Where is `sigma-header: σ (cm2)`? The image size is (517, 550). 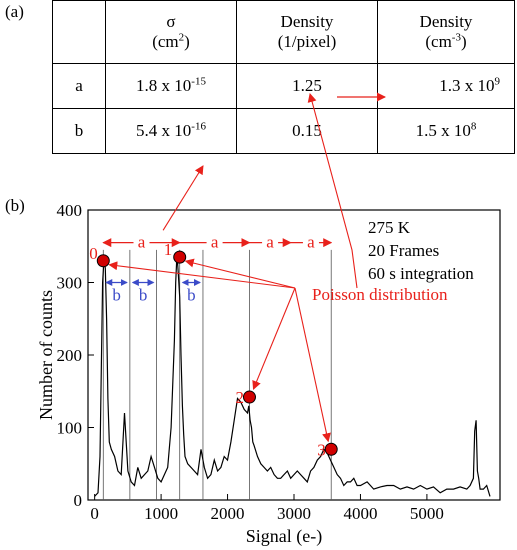
sigma-header: σ (cm2) is located at coordinates (171, 32).